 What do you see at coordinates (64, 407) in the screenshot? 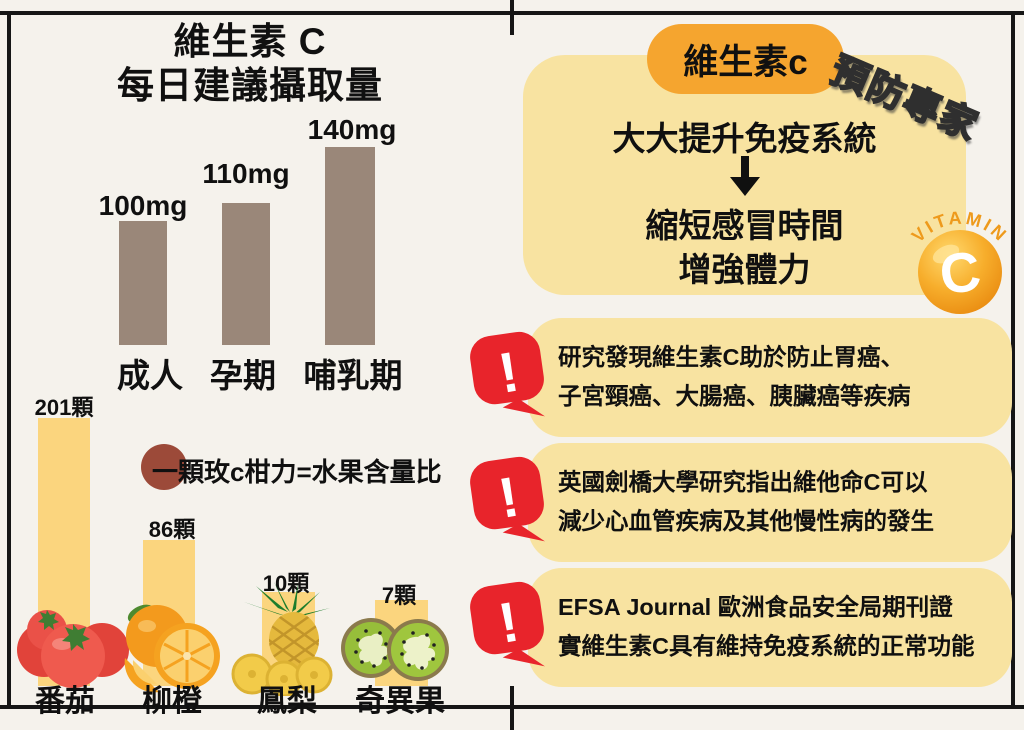
I see `fruit-count-tomato: 201顆` at bounding box center [64, 407].